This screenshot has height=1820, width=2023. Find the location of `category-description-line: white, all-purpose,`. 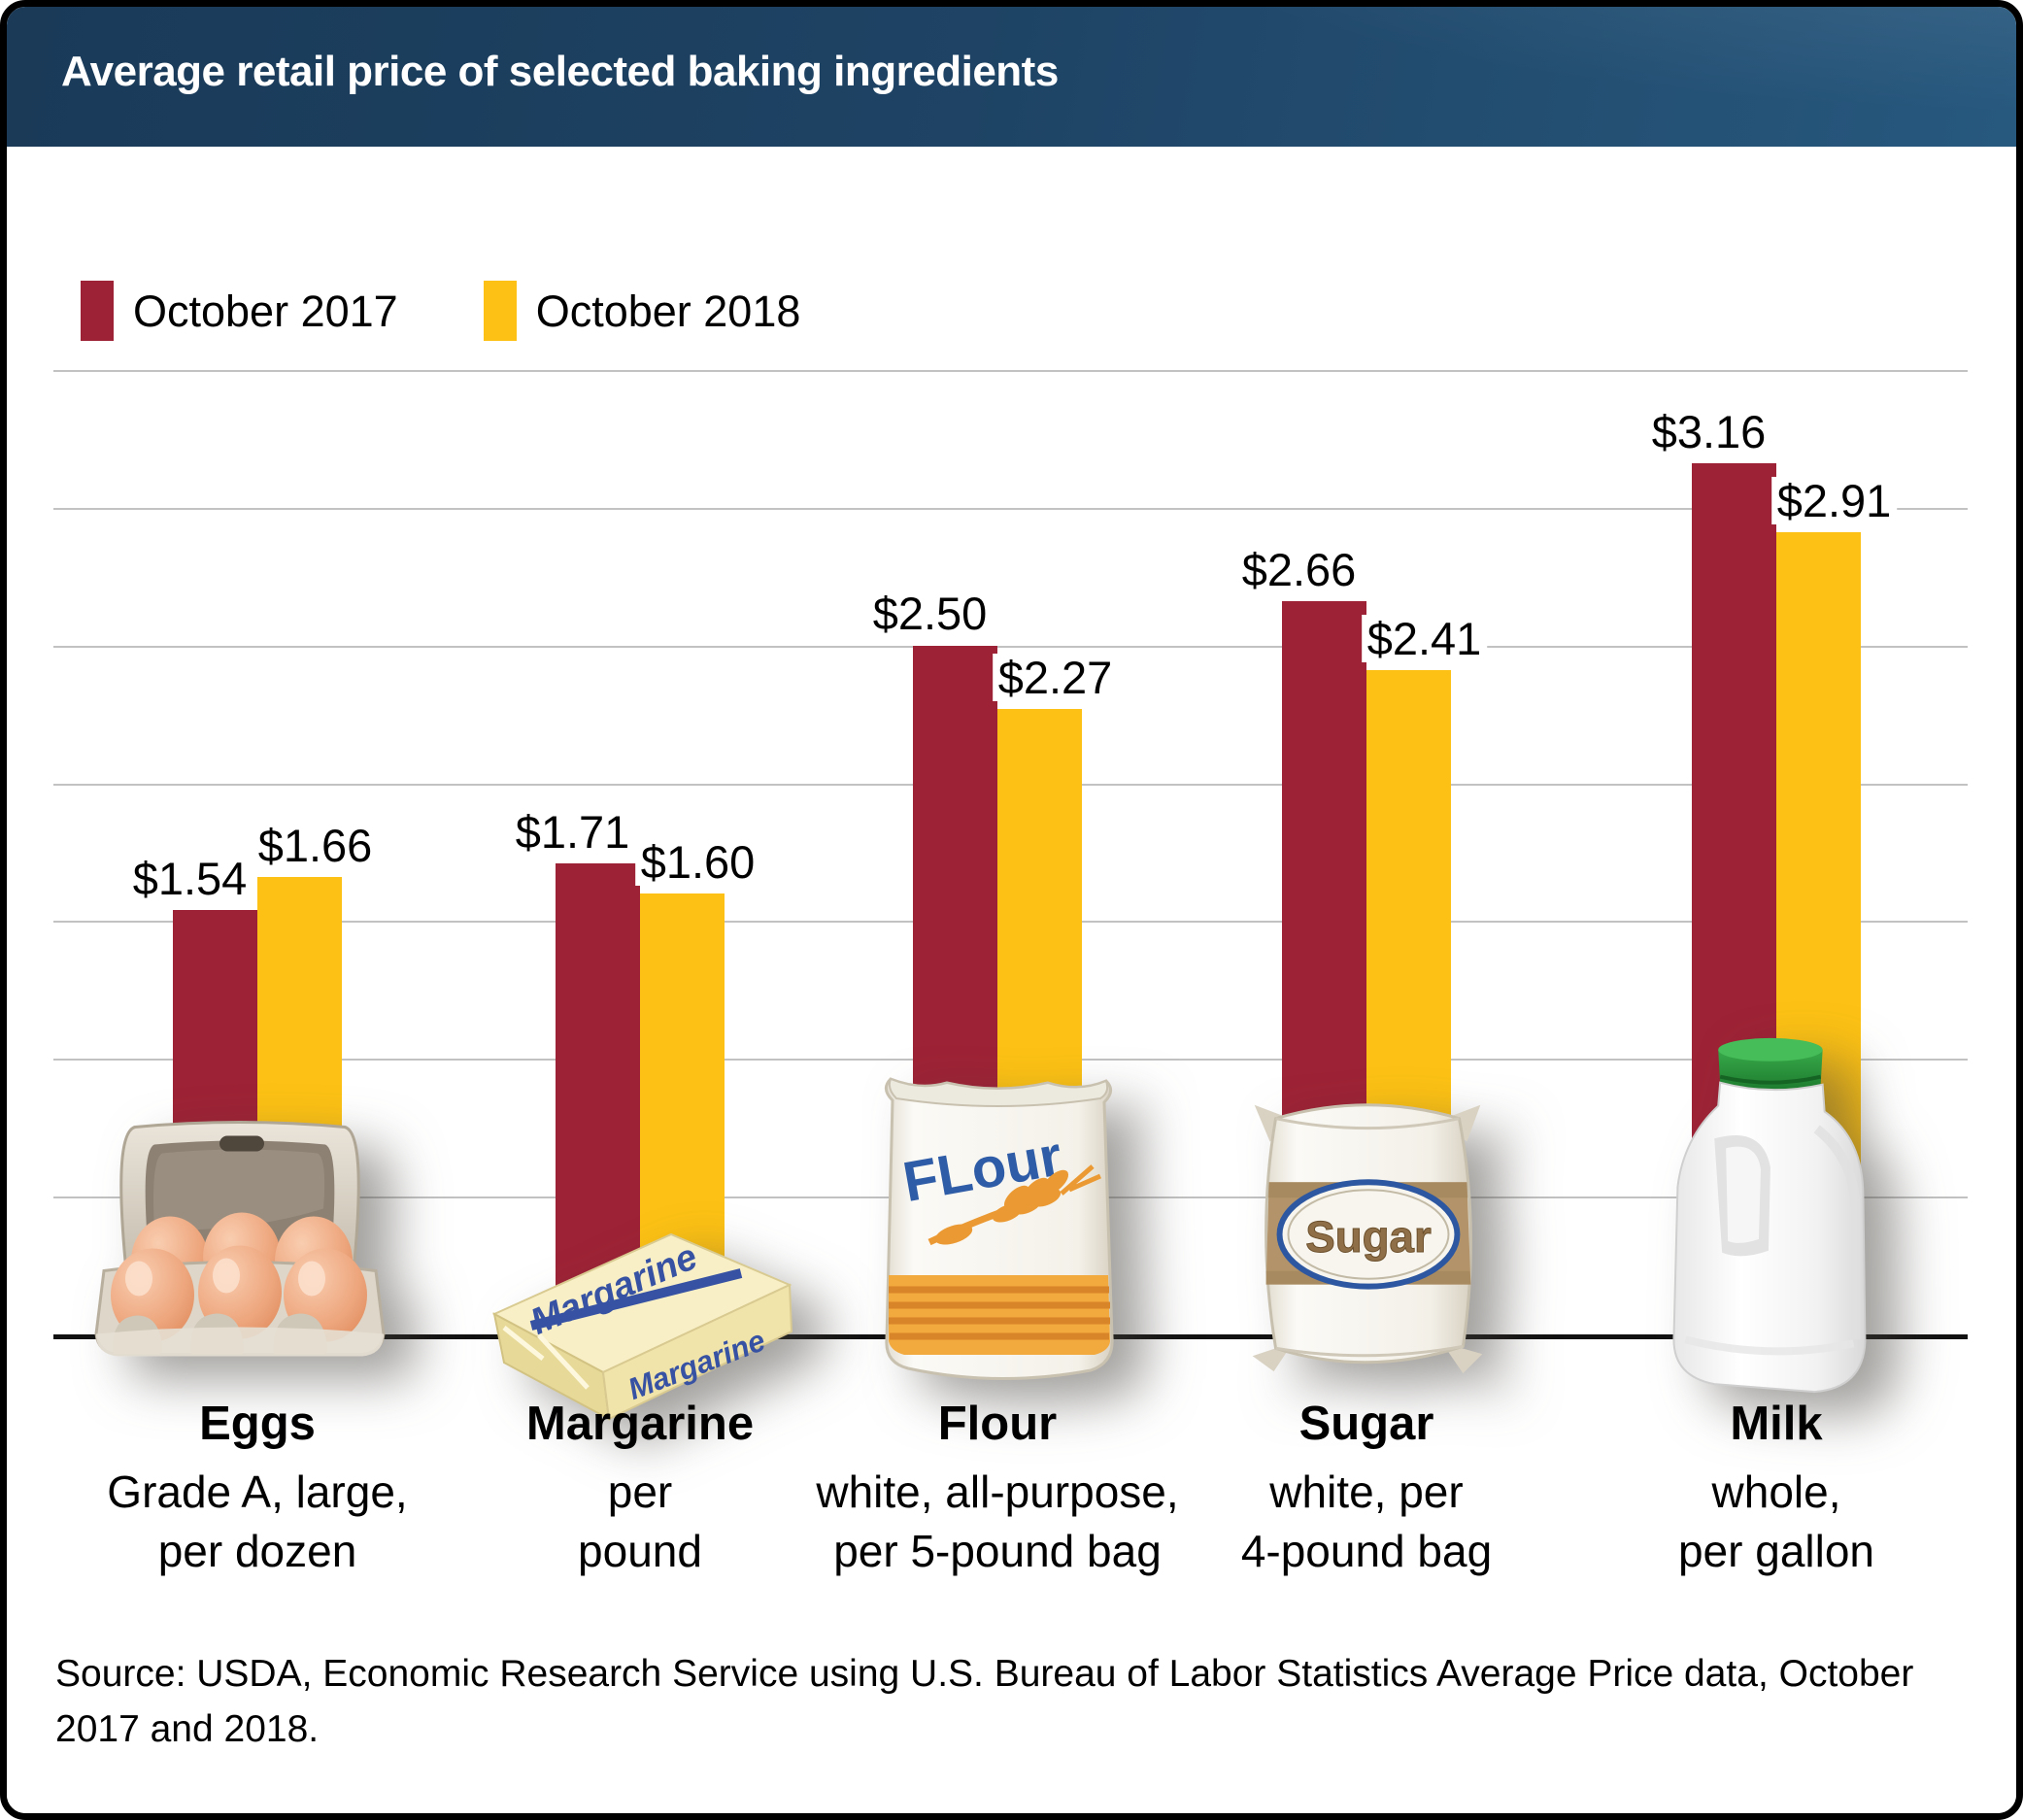

category-description-line: white, all-purpose, is located at coordinates (997, 1491).